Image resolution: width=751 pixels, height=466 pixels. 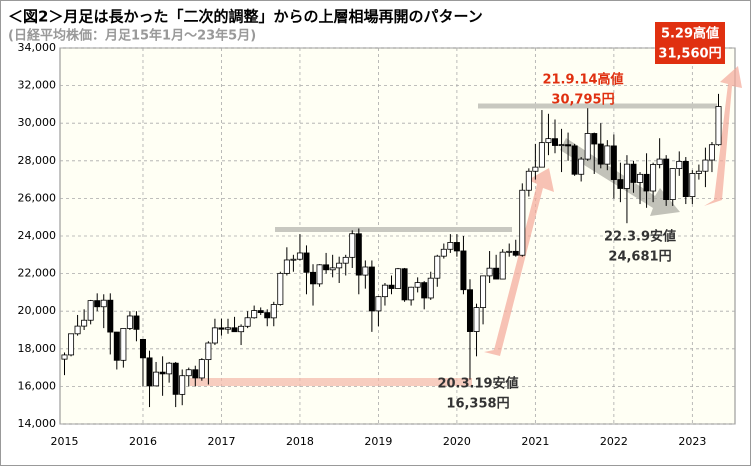 What do you see at coordinates (37, 197) in the screenshot?
I see `y-tick-label: 26,000` at bounding box center [37, 197].